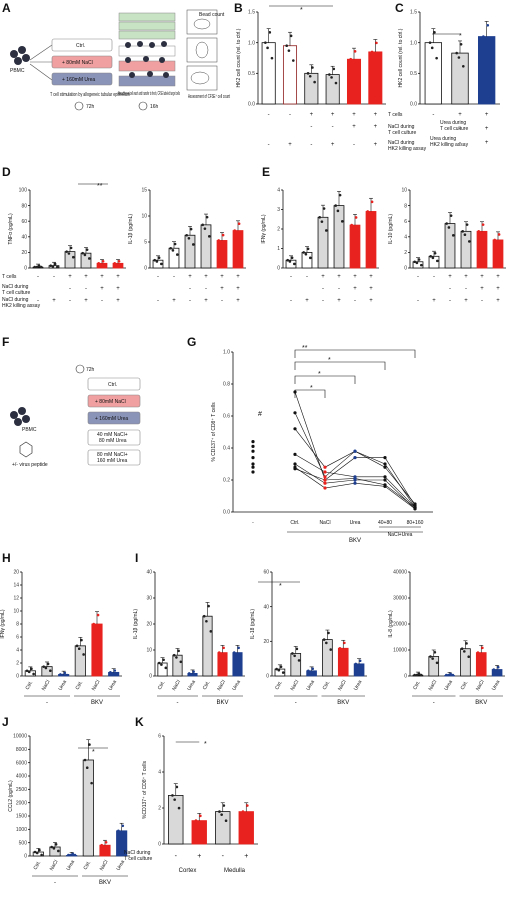 The image size is (518, 900). What do you see at coordinates (199, 832) in the screenshot?
I see `K-bar` at bounding box center [199, 832].